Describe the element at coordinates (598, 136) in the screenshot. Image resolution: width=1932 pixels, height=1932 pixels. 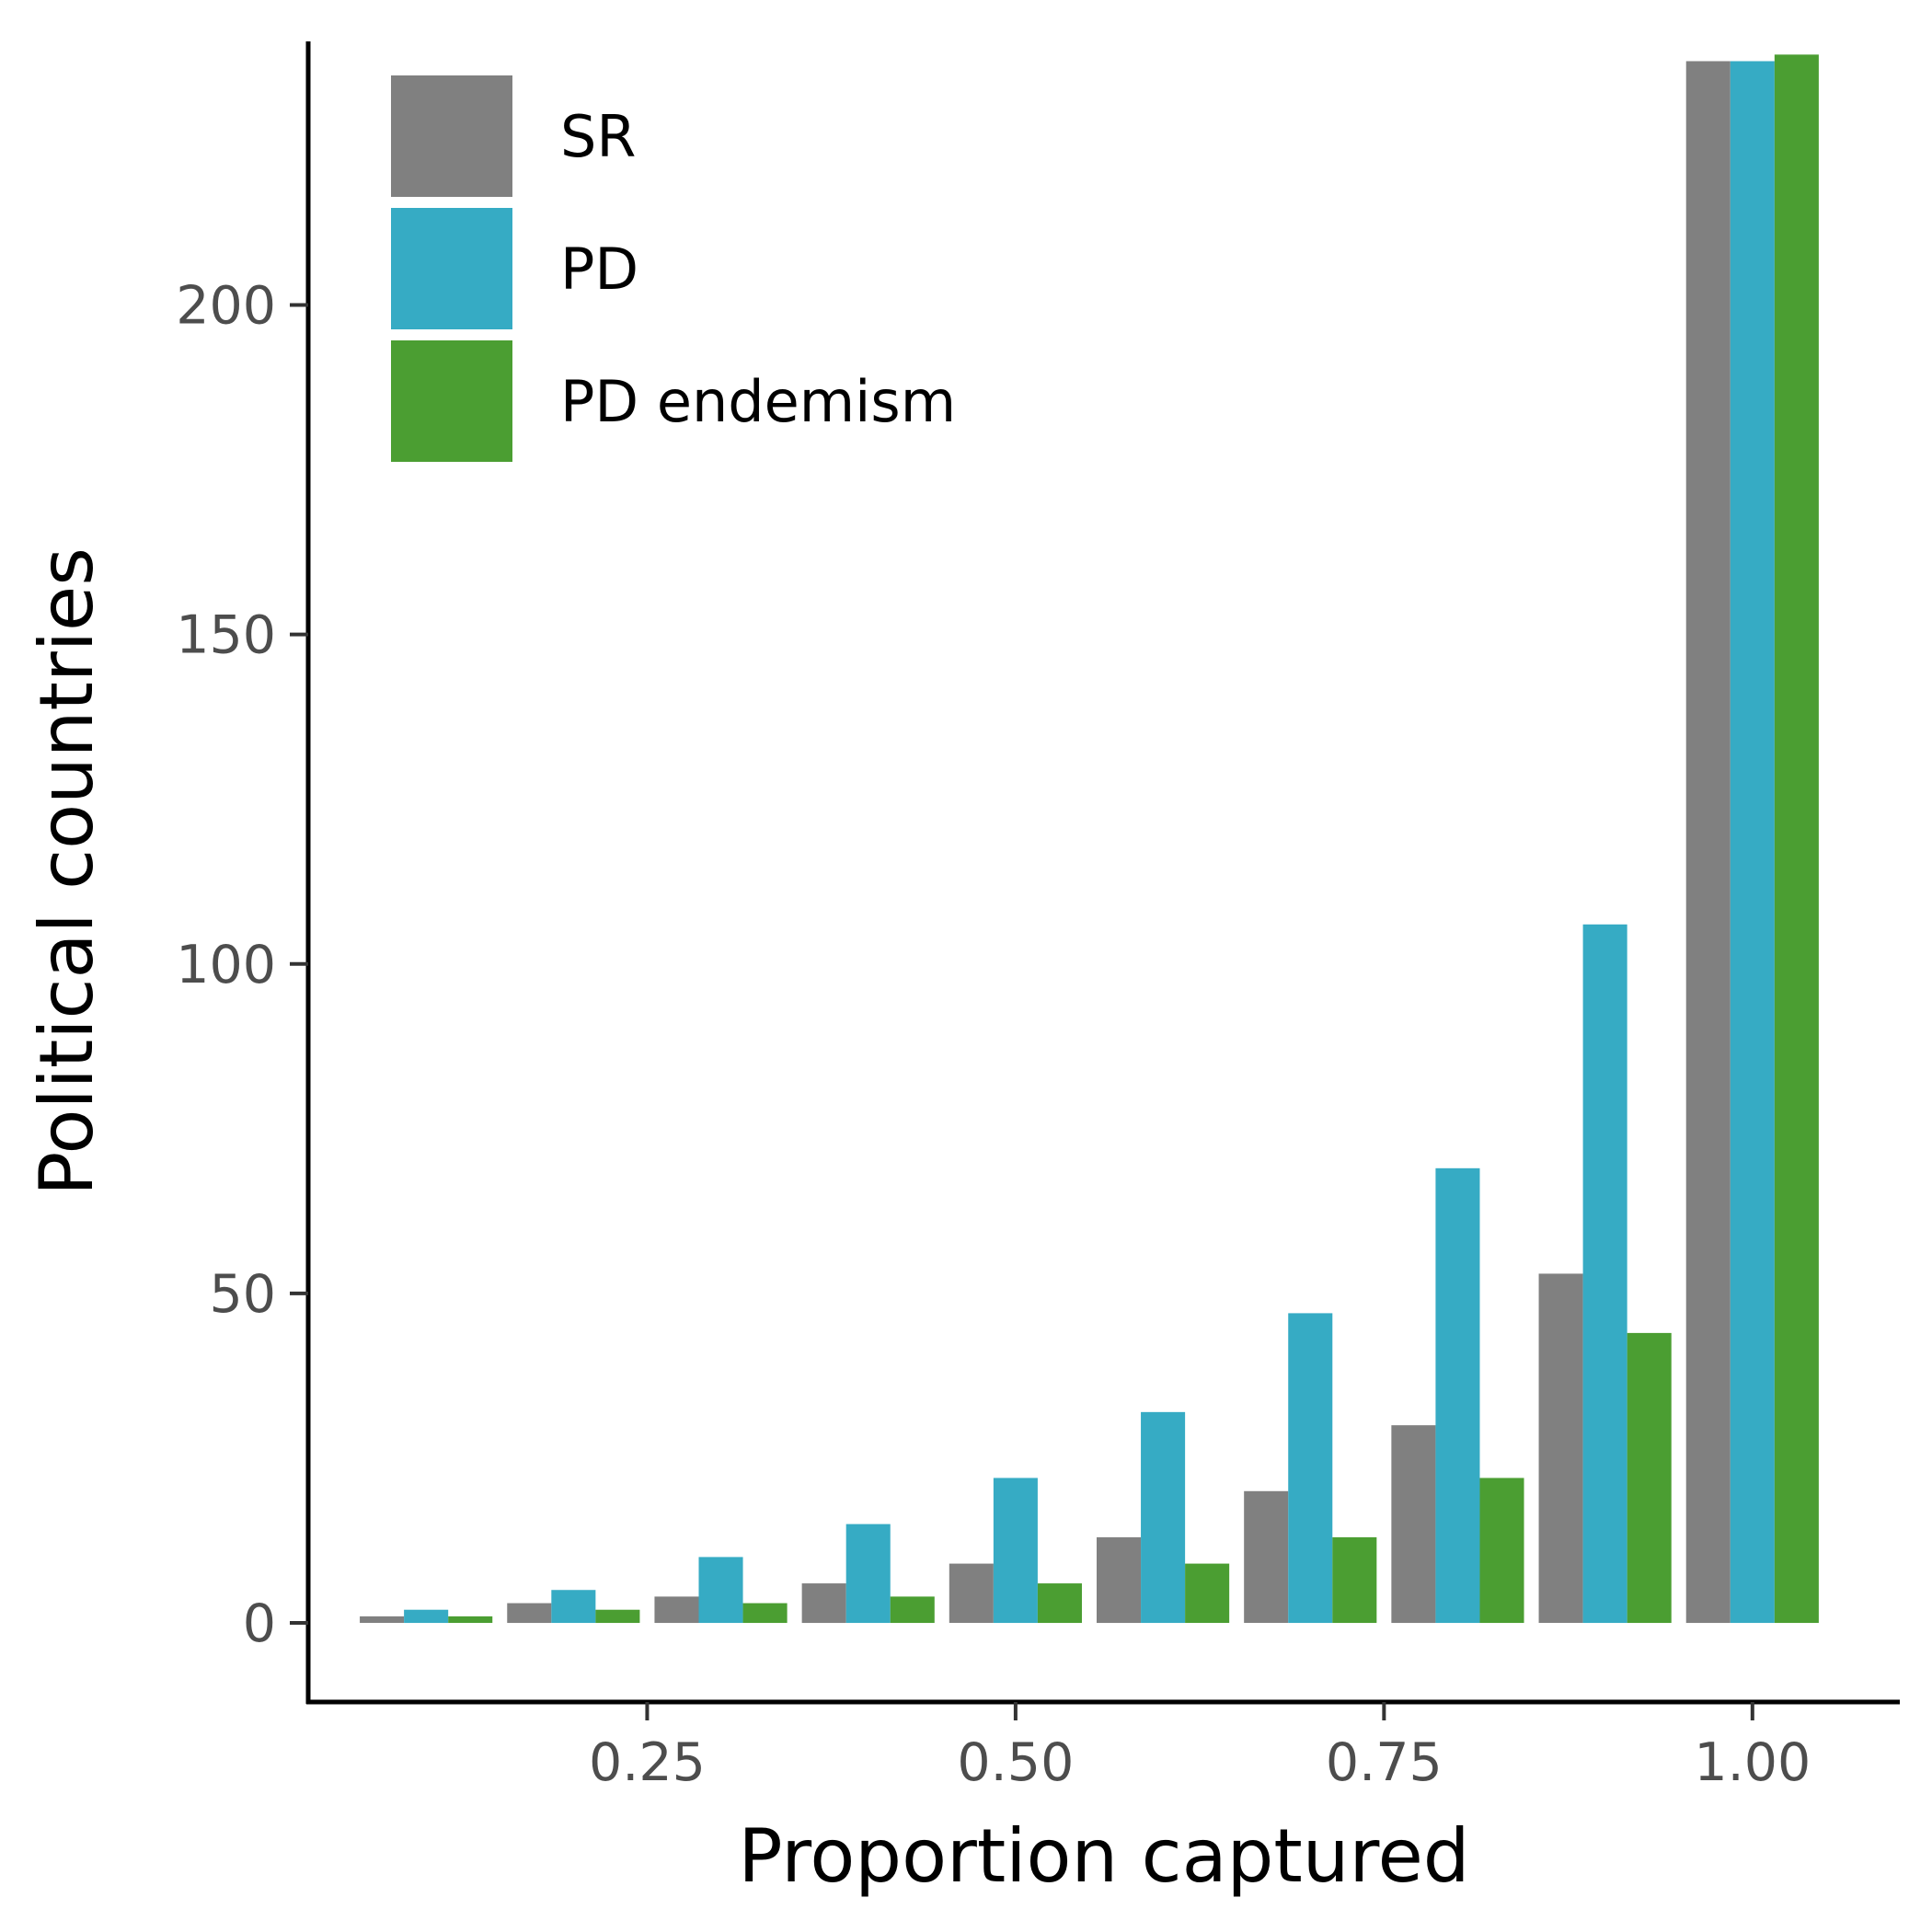
I see `legend-label-sr: SR` at that location.